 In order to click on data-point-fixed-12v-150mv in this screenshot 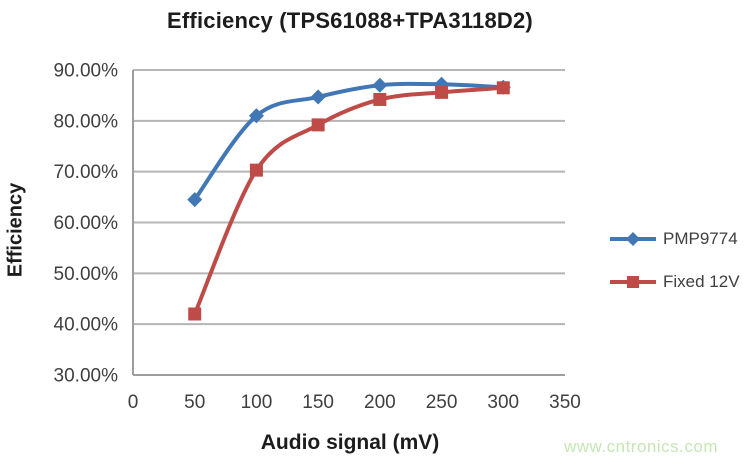, I will do `click(318, 125)`.